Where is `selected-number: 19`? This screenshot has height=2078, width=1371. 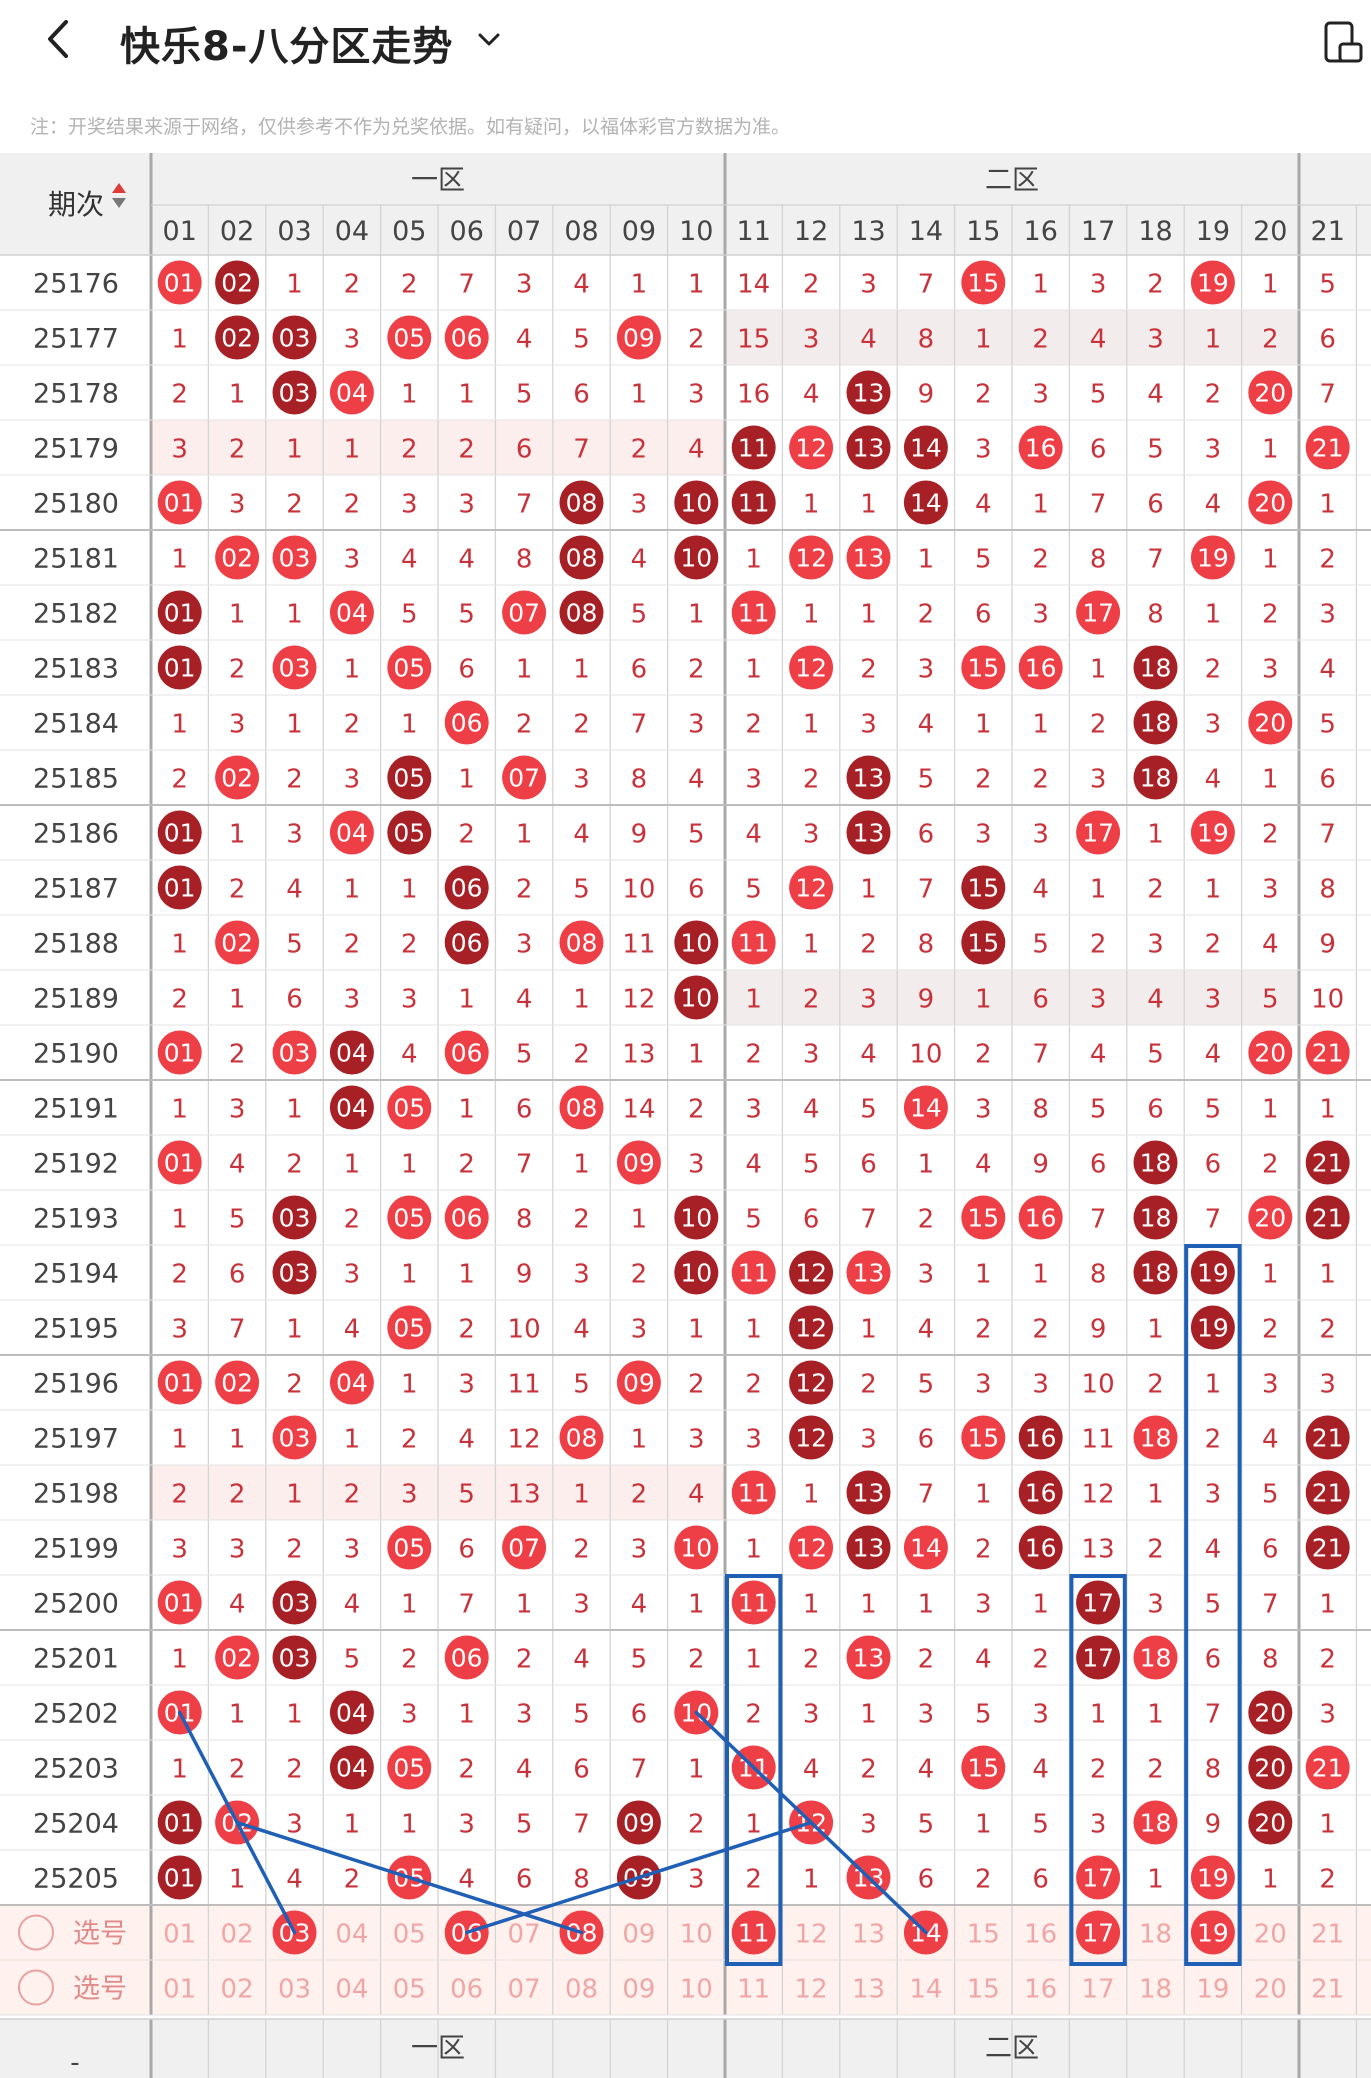
selected-number: 19 is located at coordinates (1213, 1933).